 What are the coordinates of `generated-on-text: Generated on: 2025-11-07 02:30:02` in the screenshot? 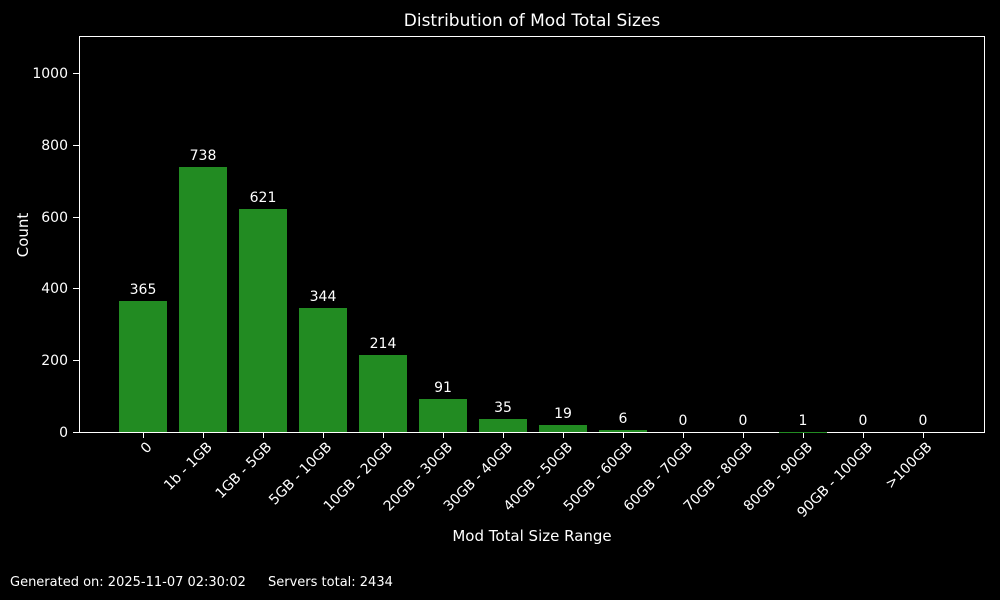 It's located at (128, 582).